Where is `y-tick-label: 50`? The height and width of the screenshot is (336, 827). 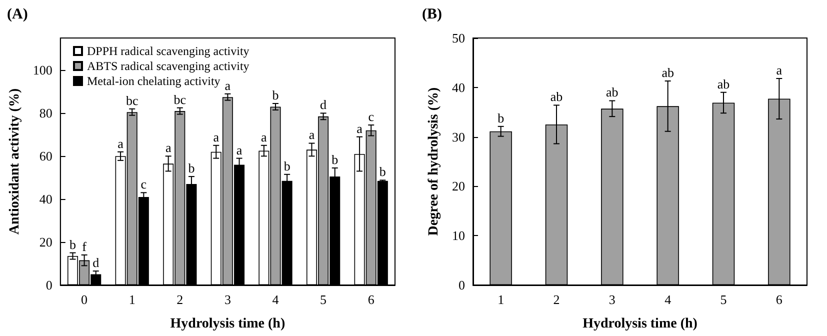
y-tick-label: 50 is located at coordinates (458, 38).